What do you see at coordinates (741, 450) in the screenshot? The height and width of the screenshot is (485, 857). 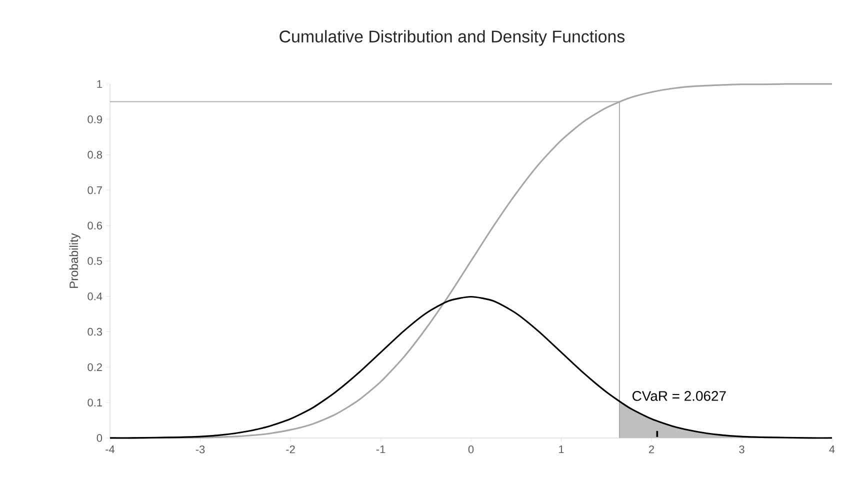 I see `x-tick-label: 3` at bounding box center [741, 450].